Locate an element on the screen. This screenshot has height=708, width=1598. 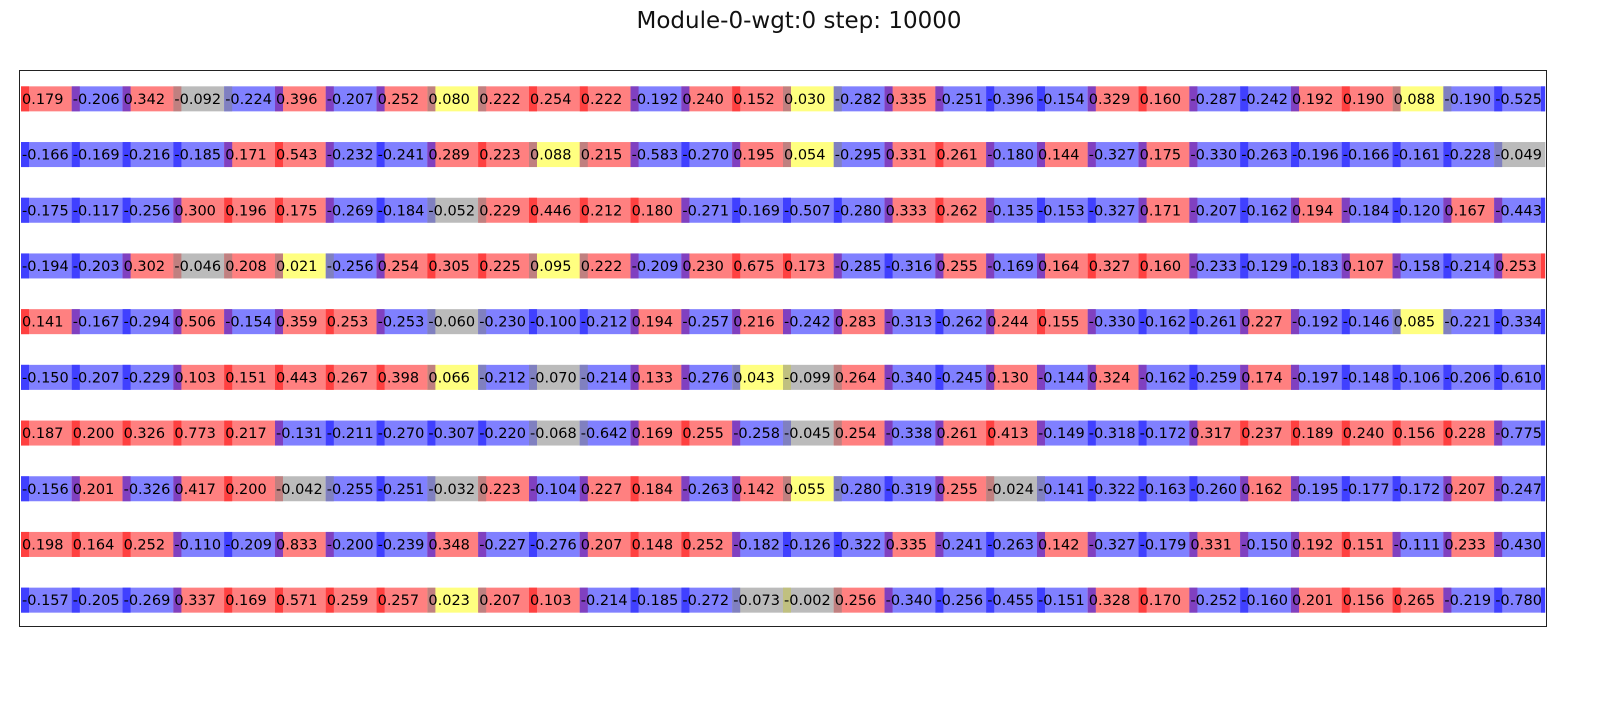
cell-value-label: -0.060 is located at coordinates (451, 323).